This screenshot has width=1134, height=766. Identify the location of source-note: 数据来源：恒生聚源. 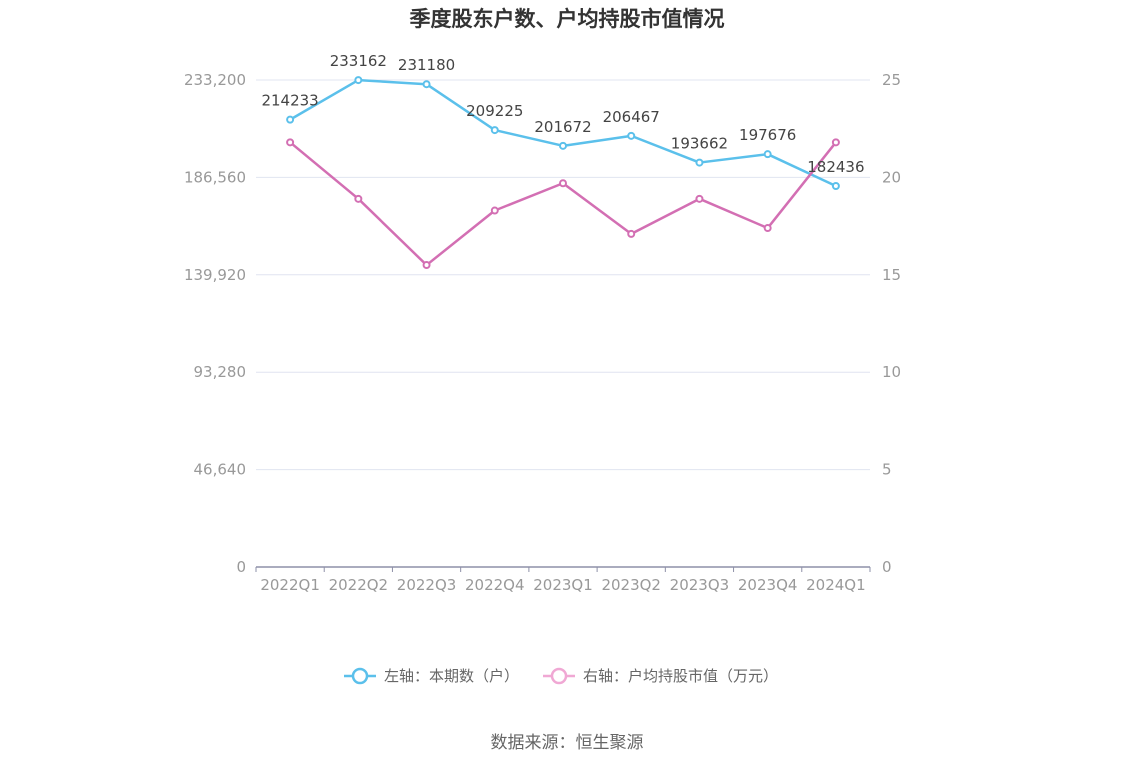
(567, 743).